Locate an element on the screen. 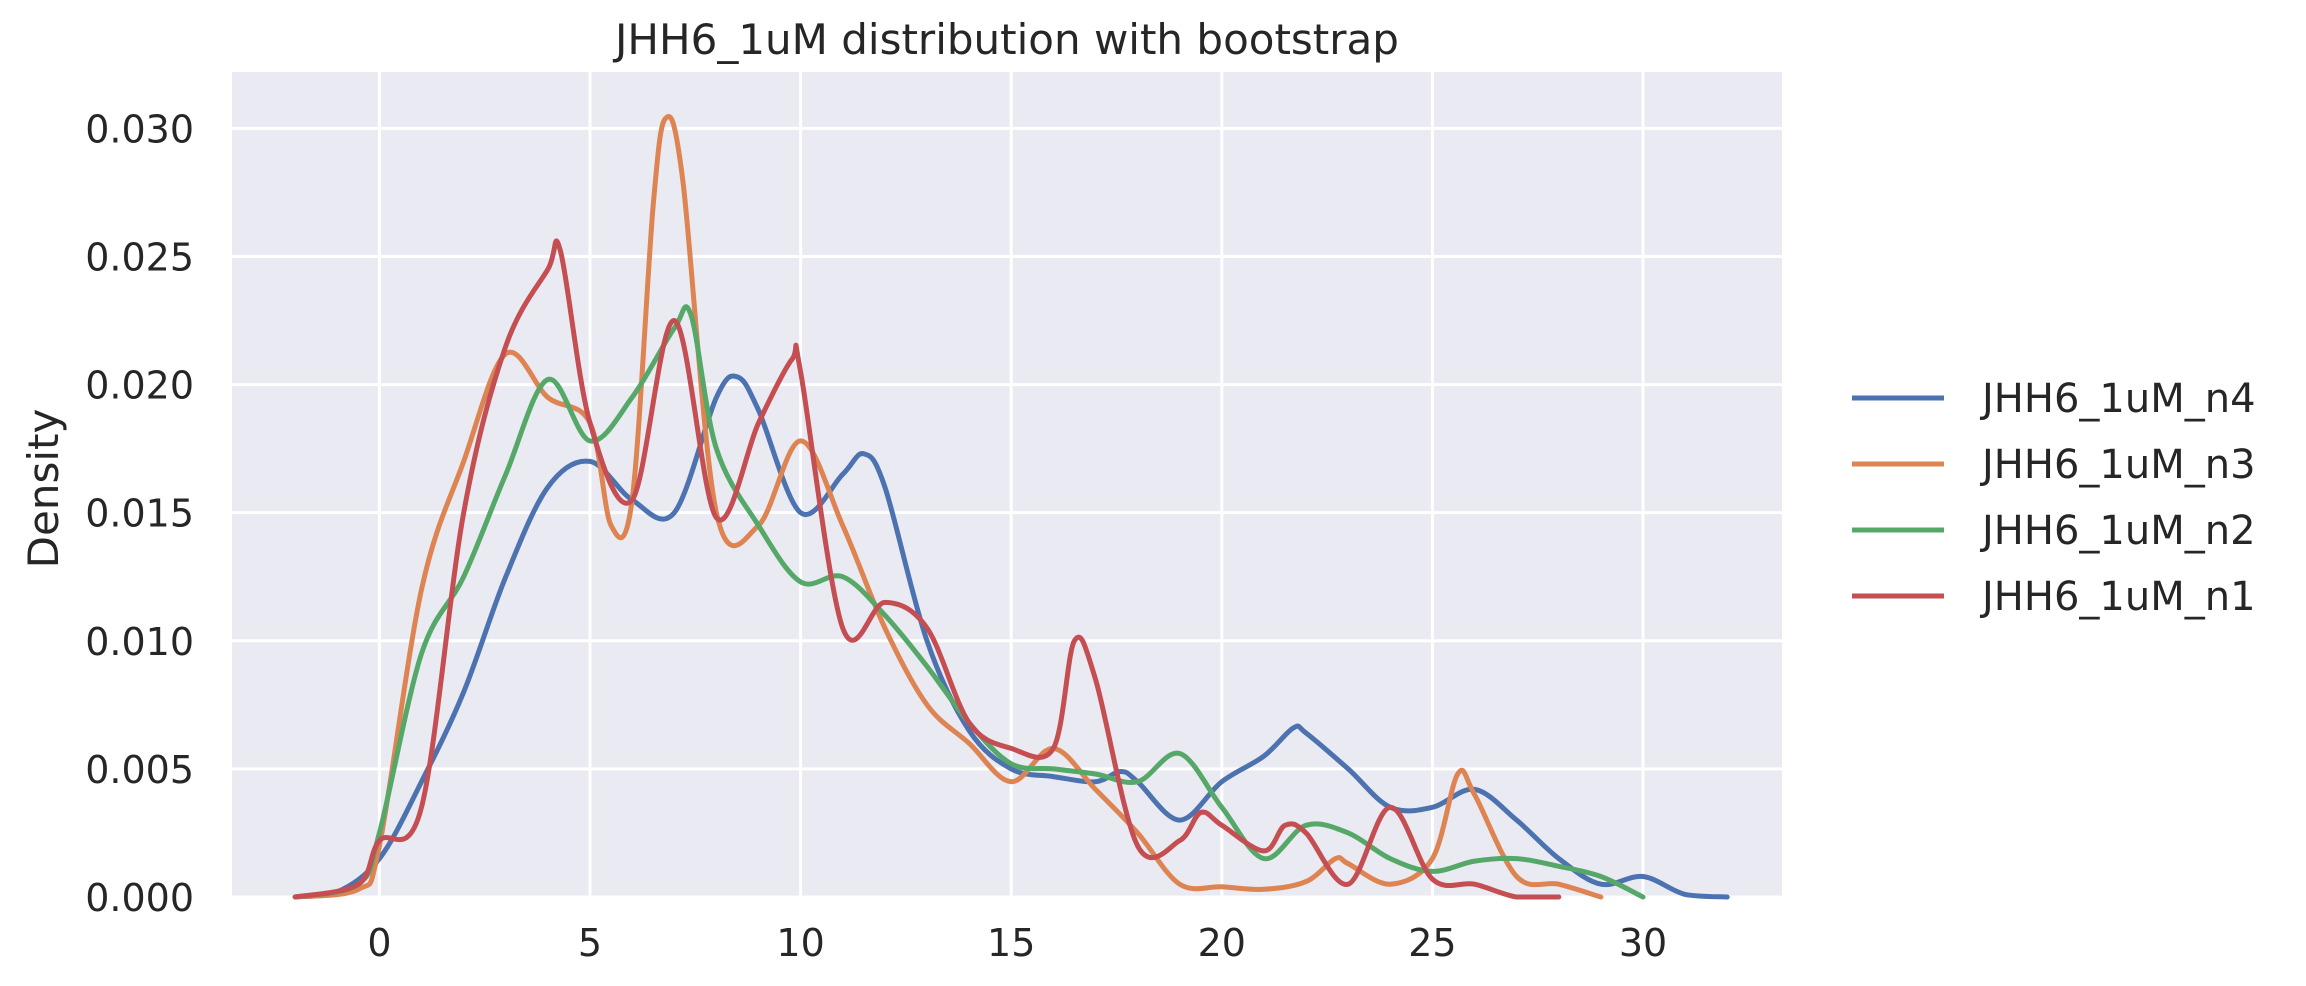  x-tick-label: 15 is located at coordinates (1011, 943).